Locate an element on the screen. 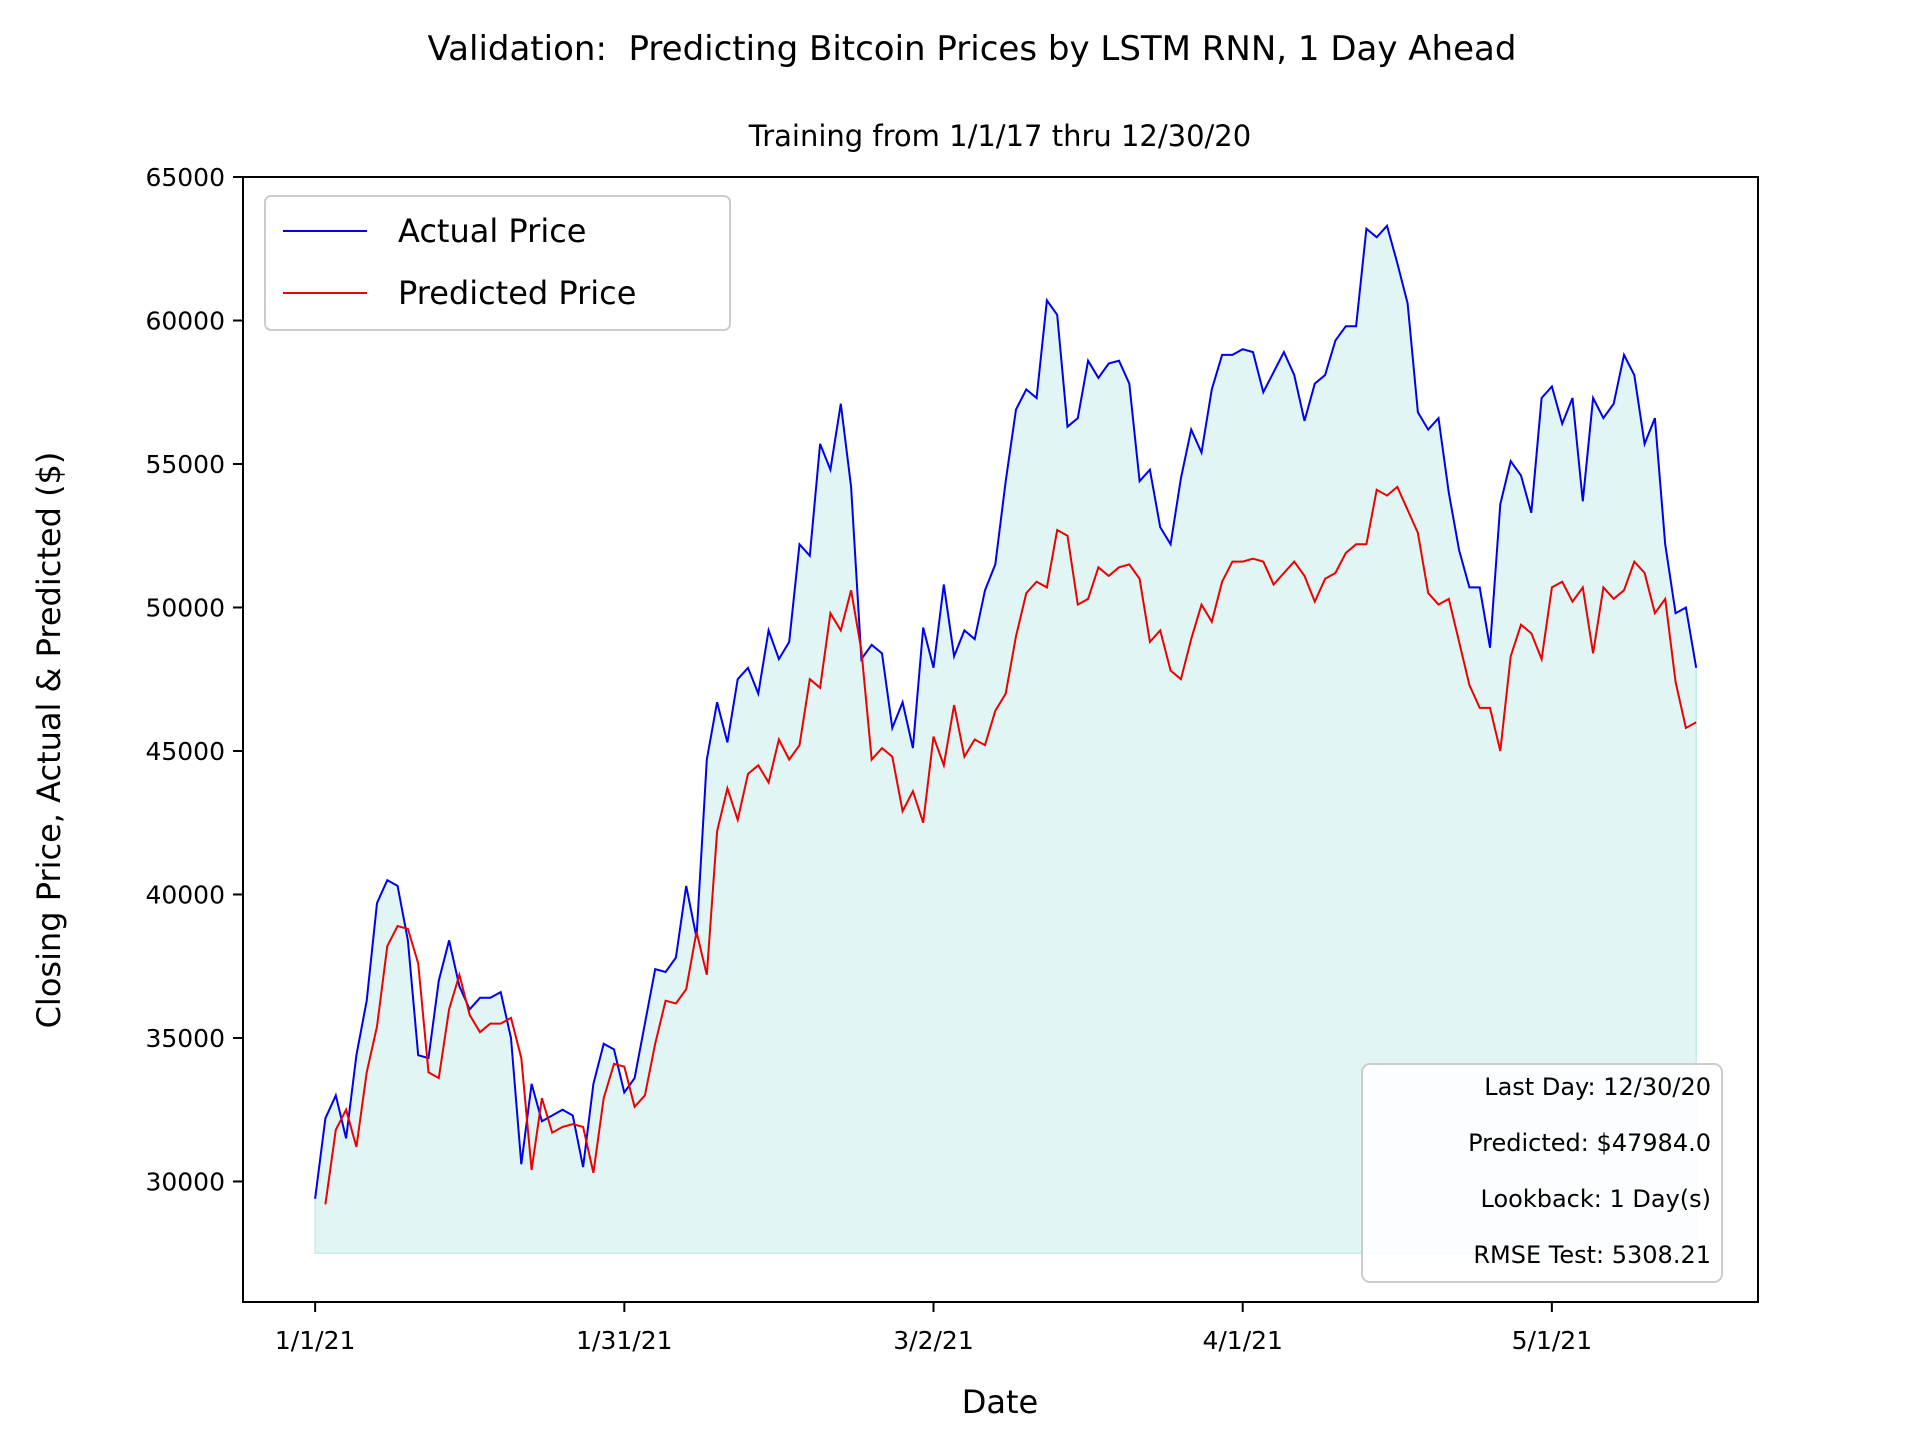 Image resolution: width=1920 pixels, height=1440 pixels. x-tick-label: 5/1/21 is located at coordinates (1552, 1340).